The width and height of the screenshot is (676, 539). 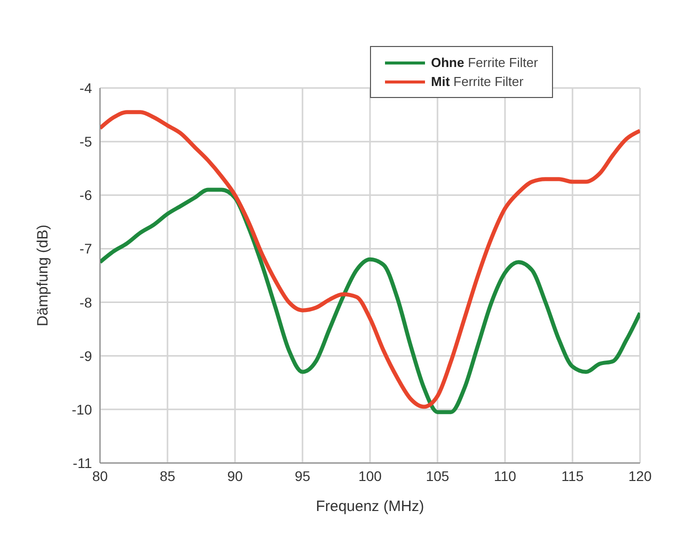 What do you see at coordinates (86, 195) in the screenshot?
I see `y-tick-label: -6` at bounding box center [86, 195].